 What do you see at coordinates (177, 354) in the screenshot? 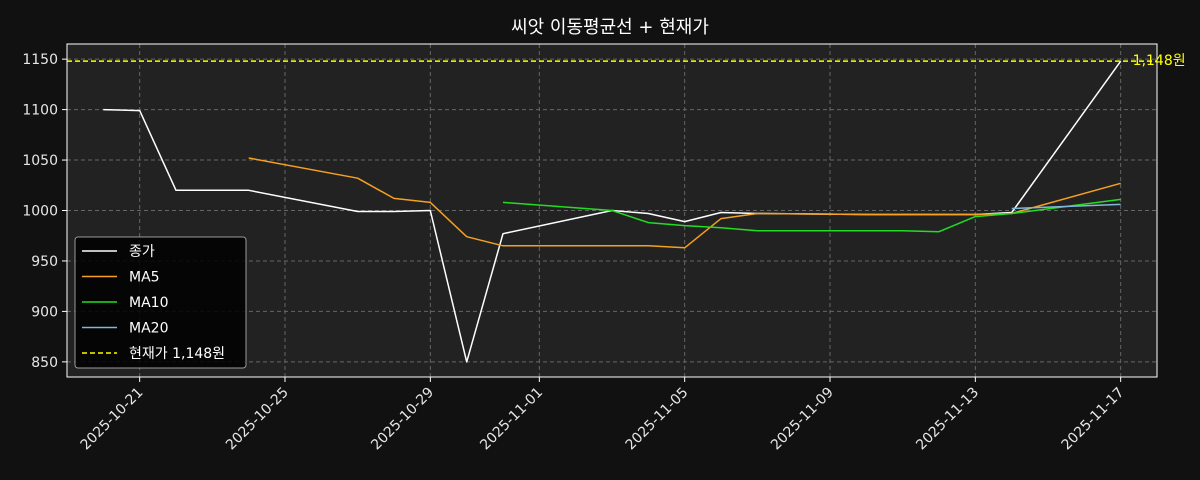
I see `legend-label: 현재가 1,148원` at bounding box center [177, 354].